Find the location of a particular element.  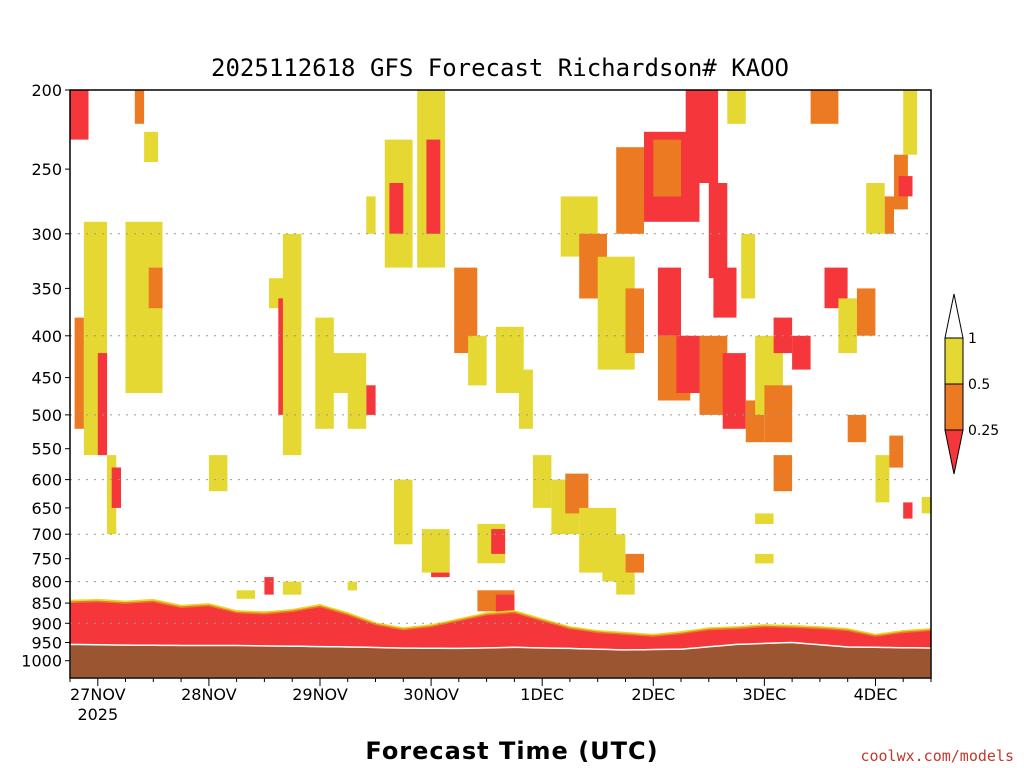

y-tick-label: 800 is located at coordinates (46, 582).